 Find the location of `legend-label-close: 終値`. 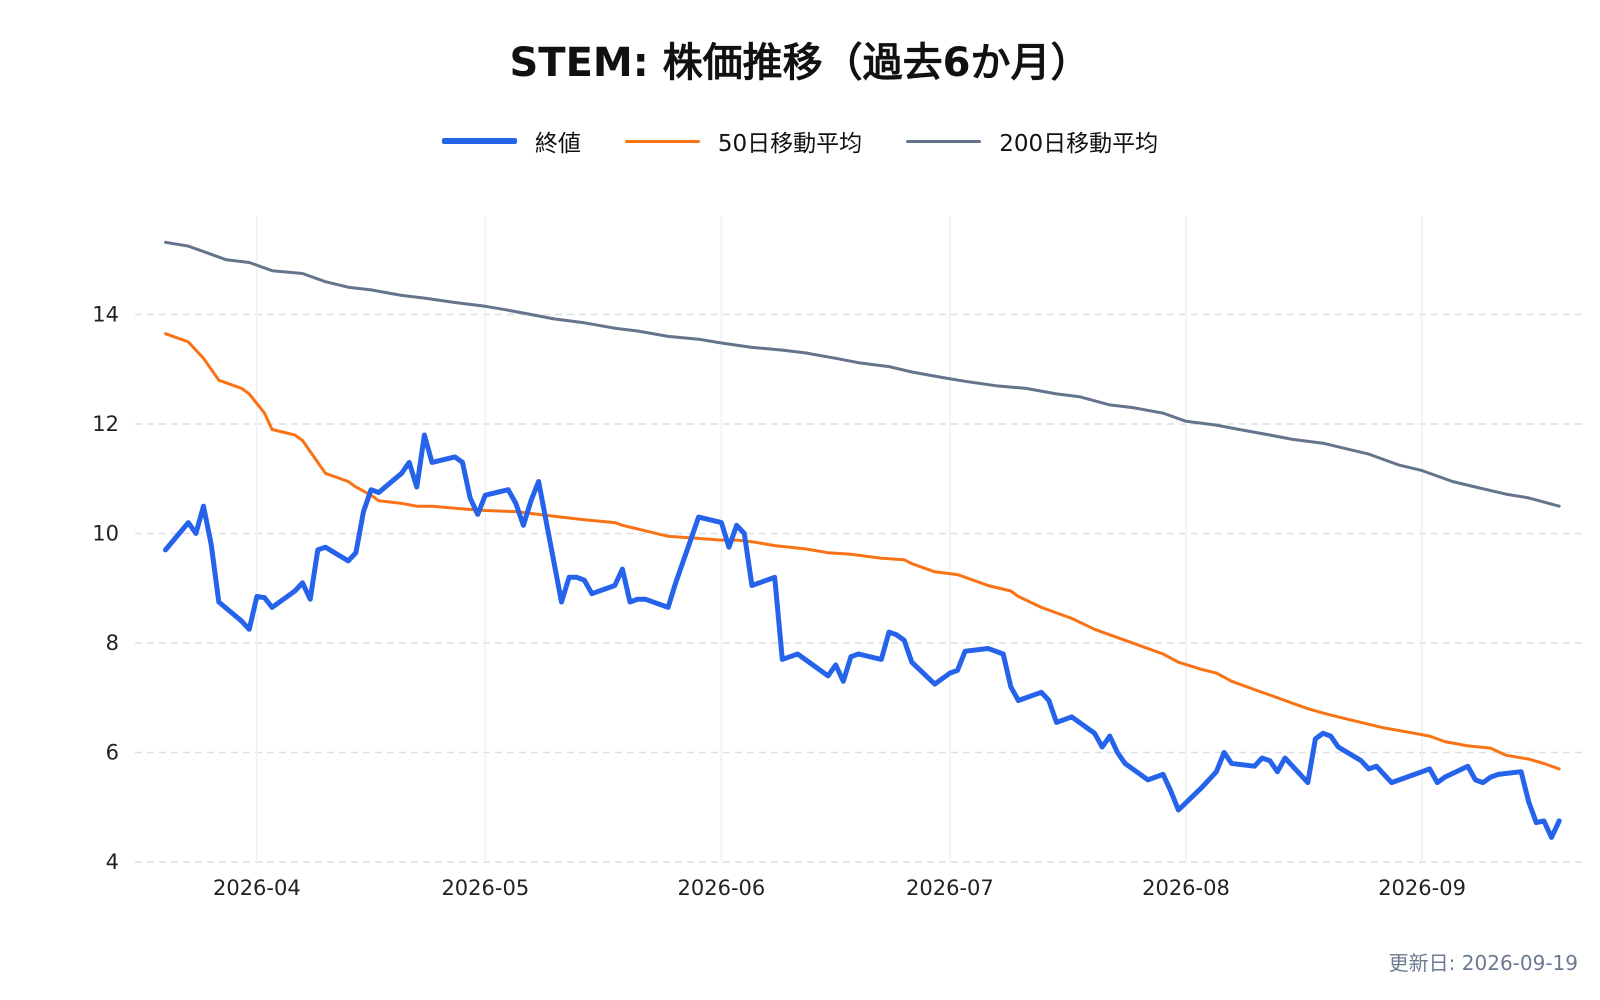

legend-label-close: 終値 is located at coordinates (557, 144).